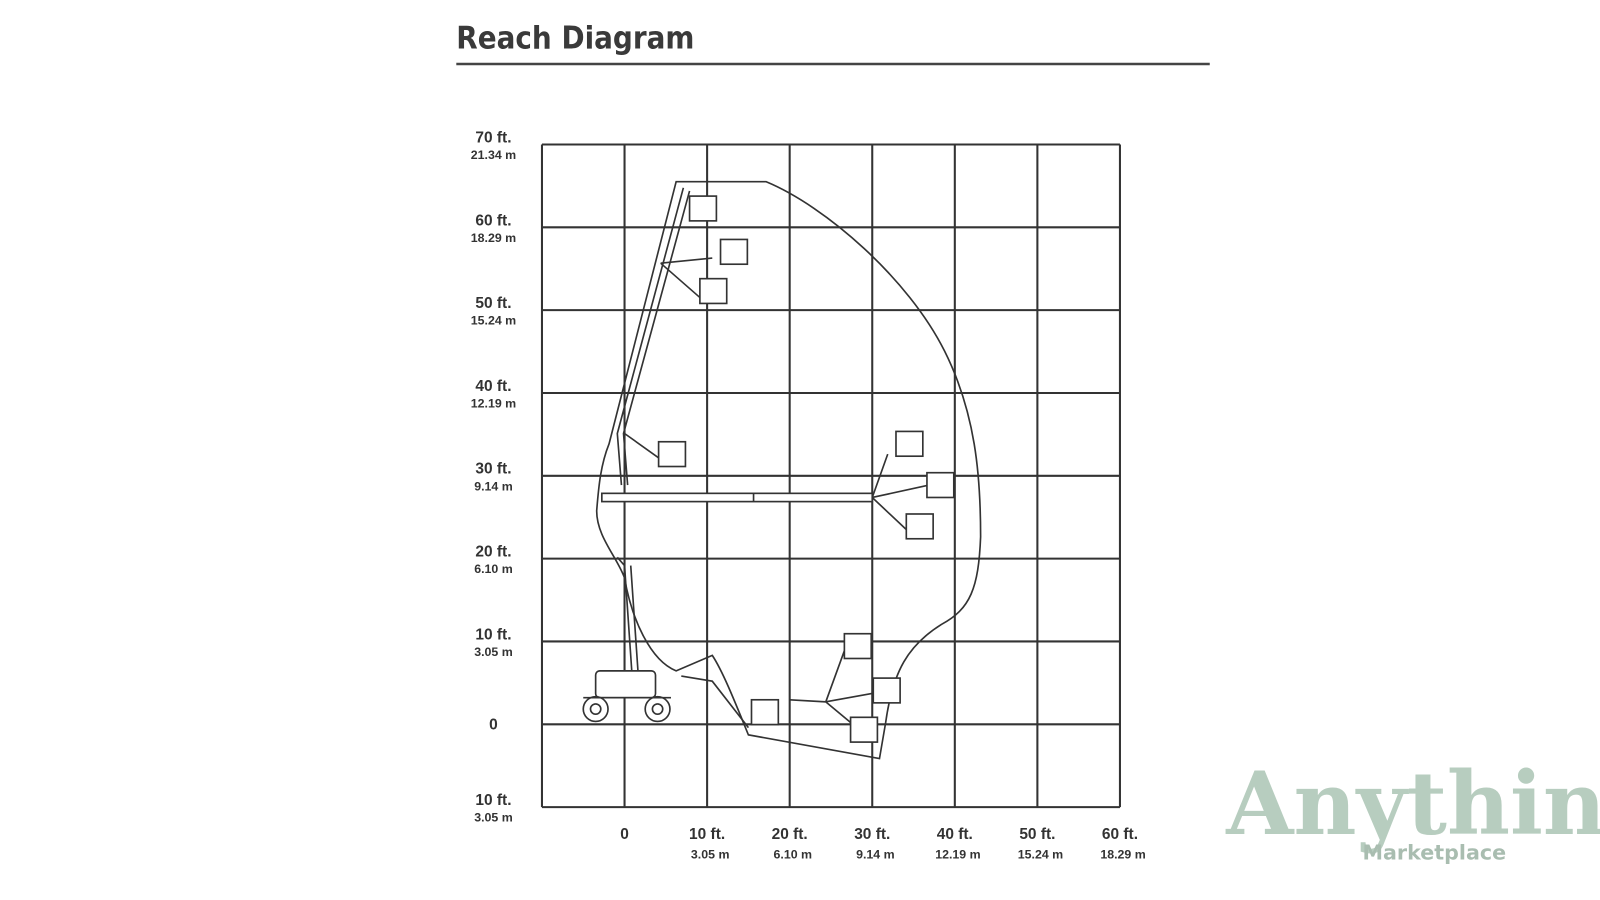  Describe the element at coordinates (793, 855) in the screenshot. I see `x-label-m: 6.10 m` at that location.